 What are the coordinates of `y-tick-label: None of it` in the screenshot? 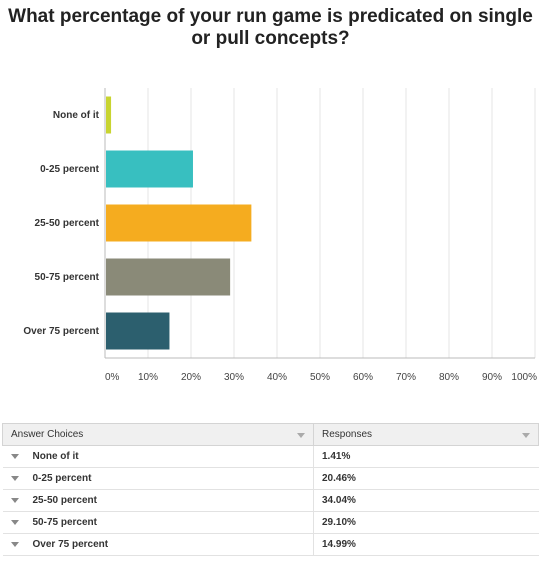 It's located at (76, 115).